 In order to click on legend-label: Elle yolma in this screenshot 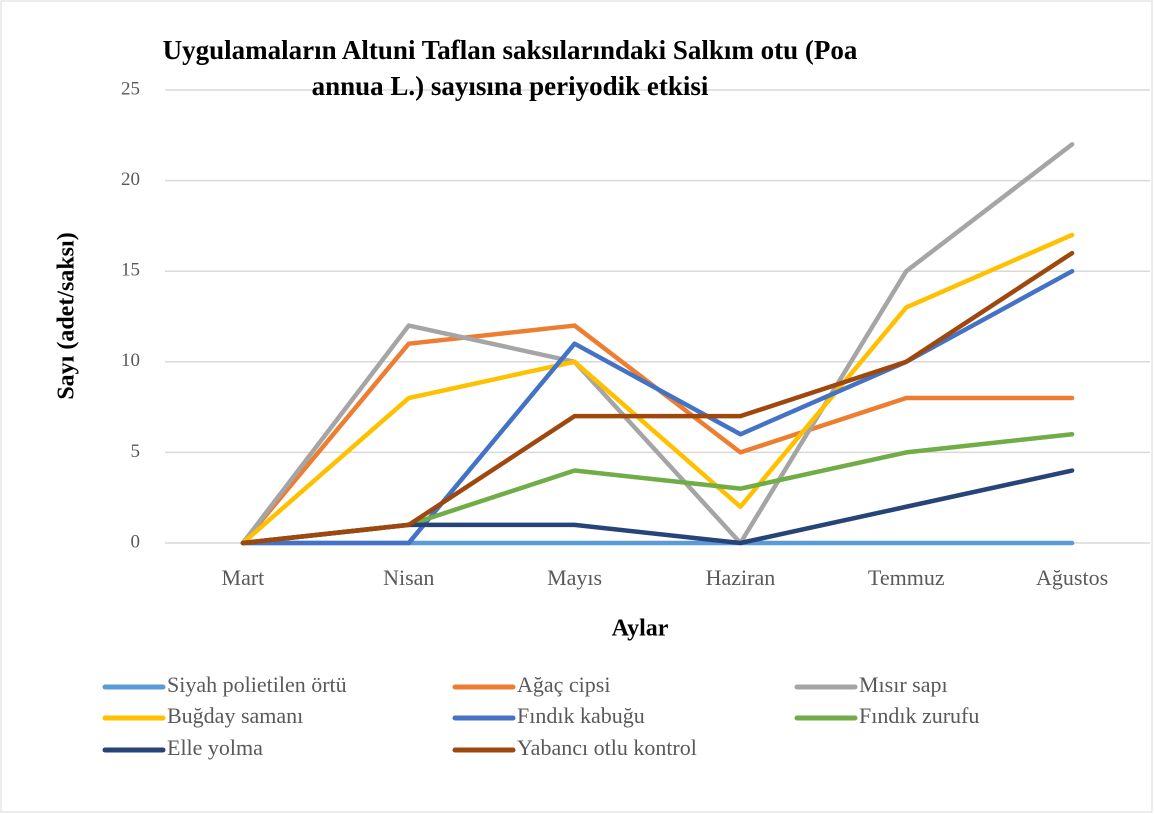, I will do `click(215, 747)`.